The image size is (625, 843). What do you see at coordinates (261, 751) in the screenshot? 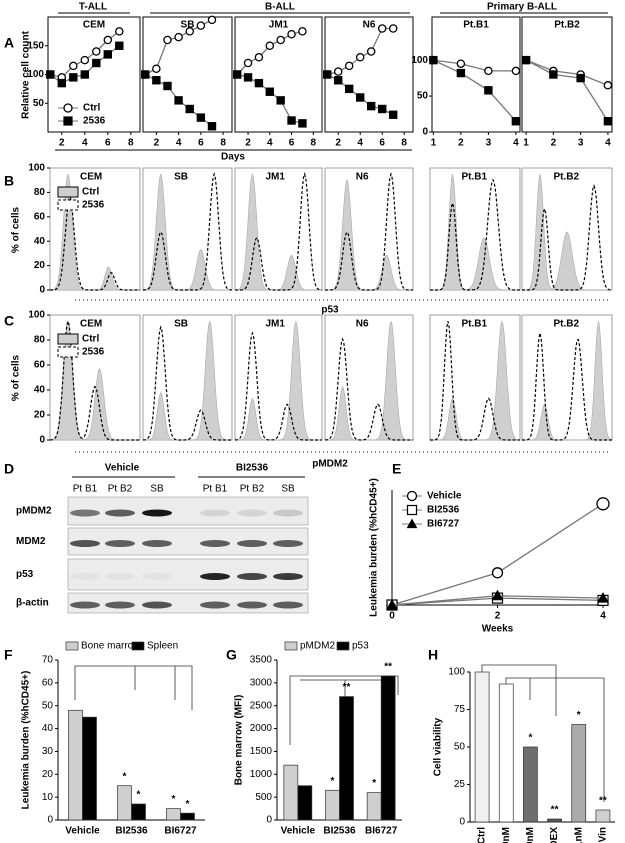
I see `y-tick-label: 1500` at bounding box center [261, 751].